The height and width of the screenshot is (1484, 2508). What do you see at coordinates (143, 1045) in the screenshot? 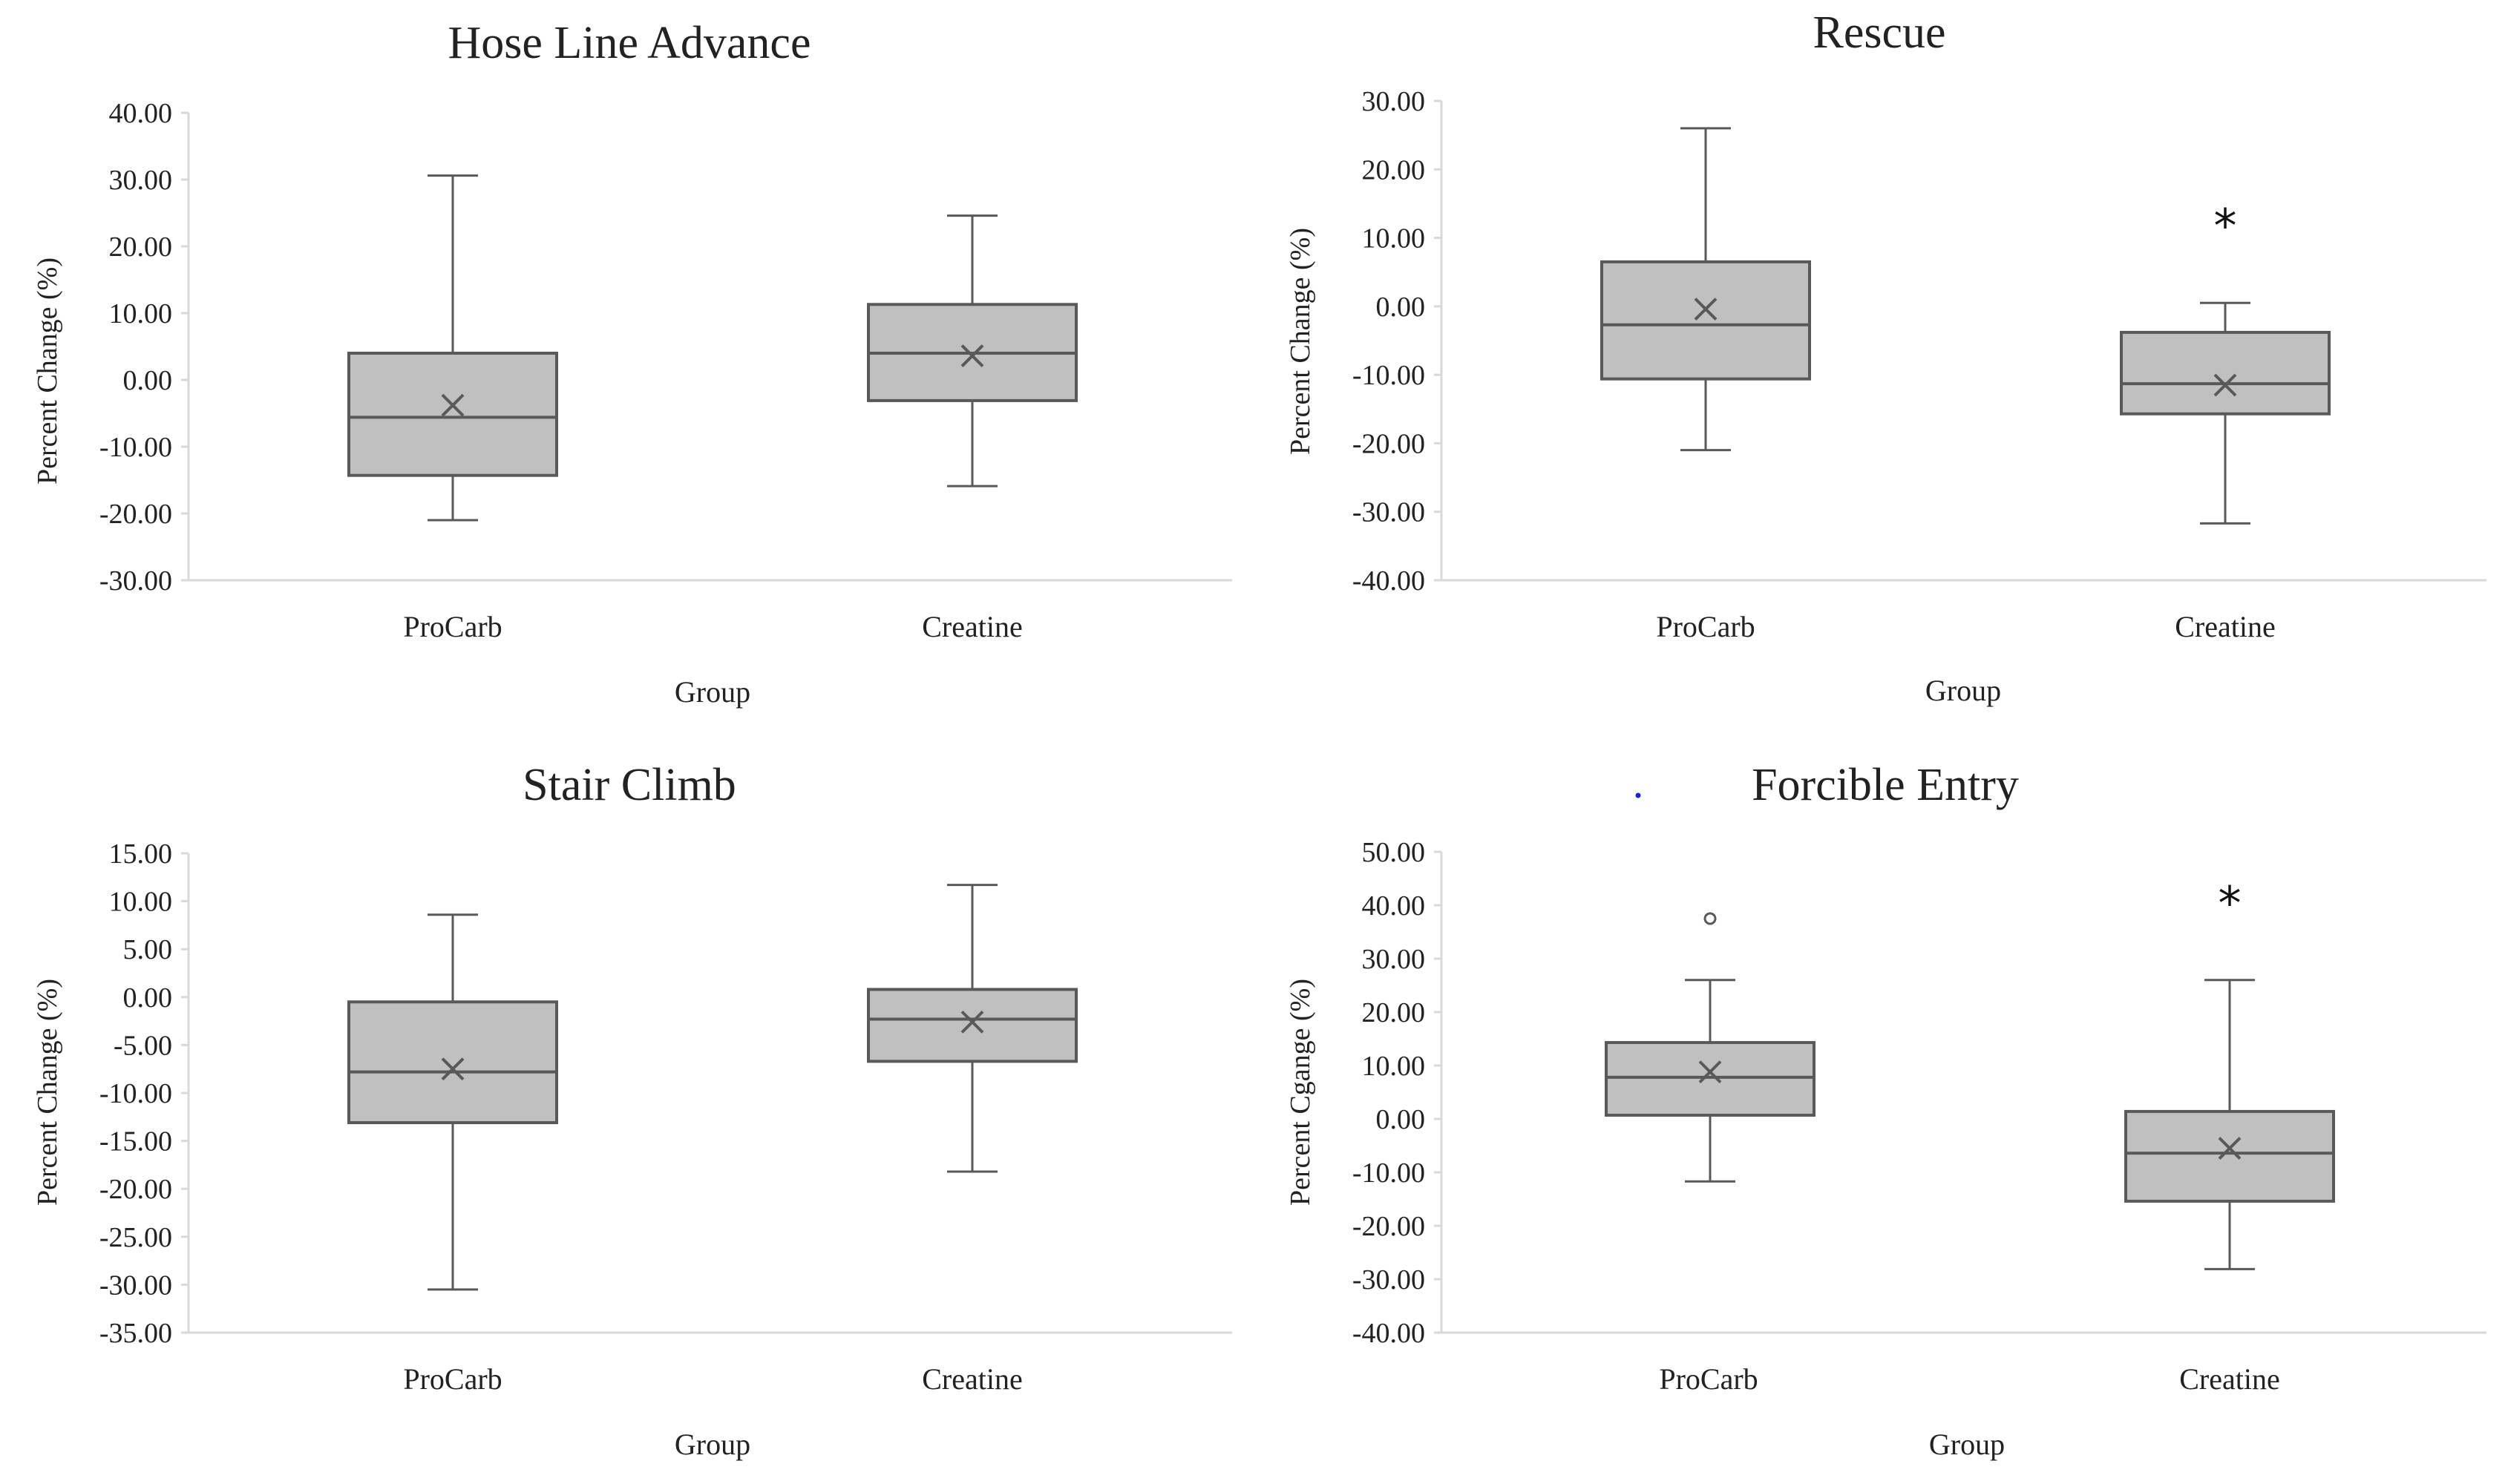
I see `y-tick-label: -5.00` at bounding box center [143, 1045].